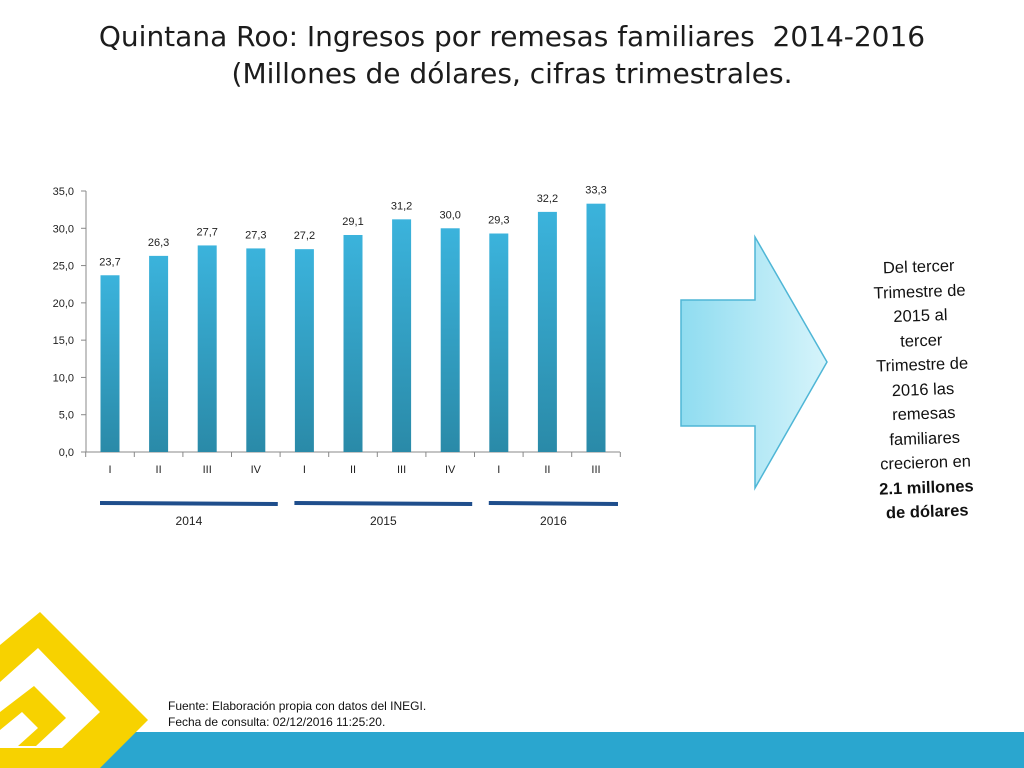 This screenshot has height=768, width=1024. What do you see at coordinates (352, 222) in the screenshot?
I see `bar-value-label: 29,1` at bounding box center [352, 222].